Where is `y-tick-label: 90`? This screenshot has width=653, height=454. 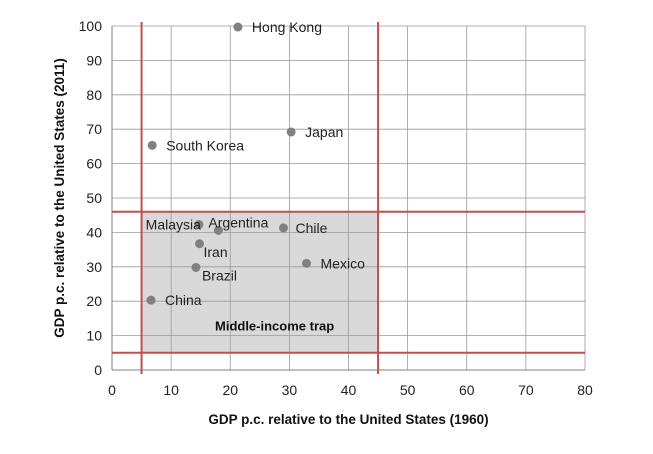 y-tick-label: 90 is located at coordinates (94, 60).